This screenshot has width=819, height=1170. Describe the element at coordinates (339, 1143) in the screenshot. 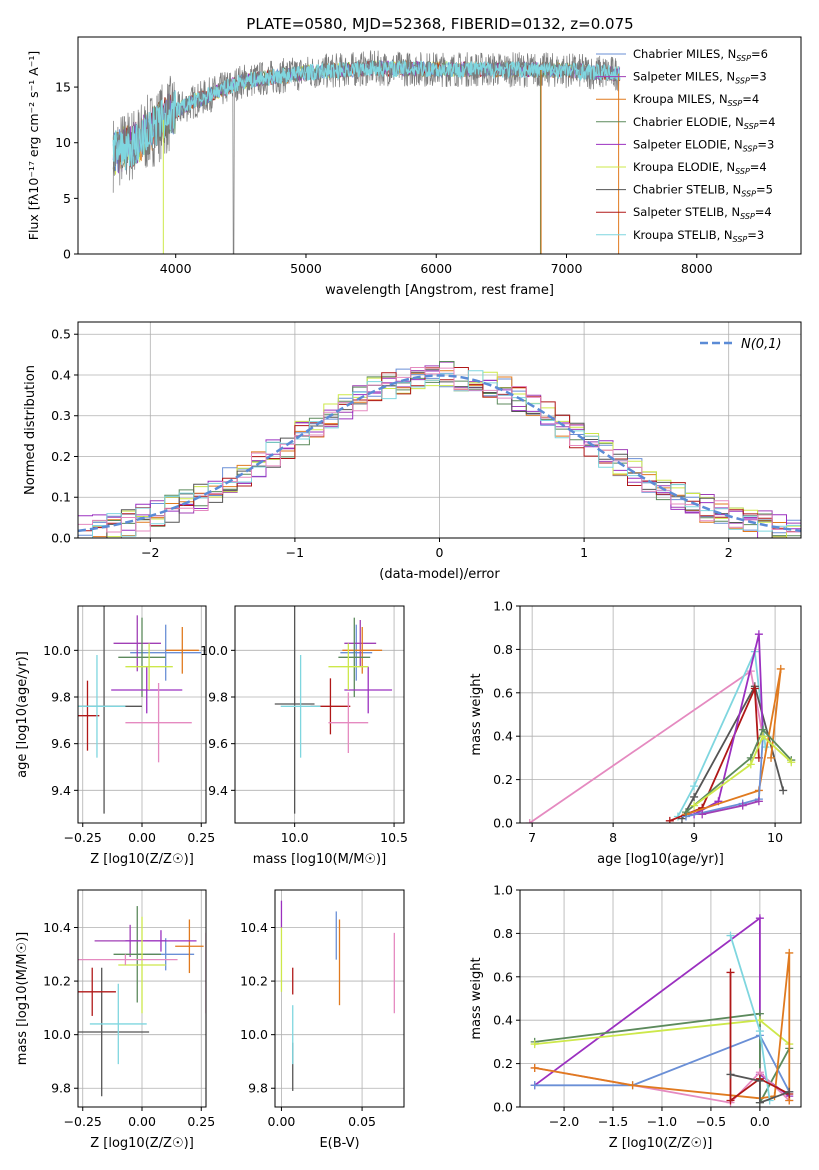

I see `x-axis-label: E(B-V)` at that location.